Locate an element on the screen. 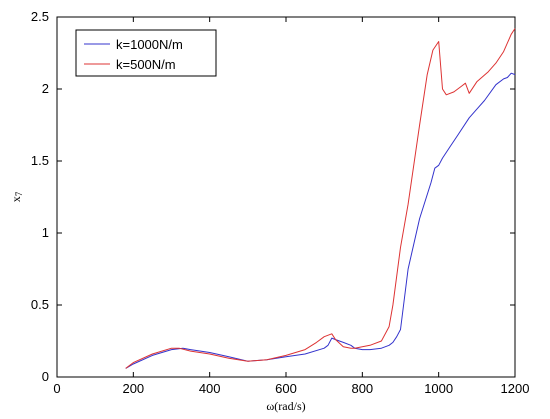 The width and height of the screenshot is (550, 419). y-tick-label: 2.5 is located at coordinates (40, 16).